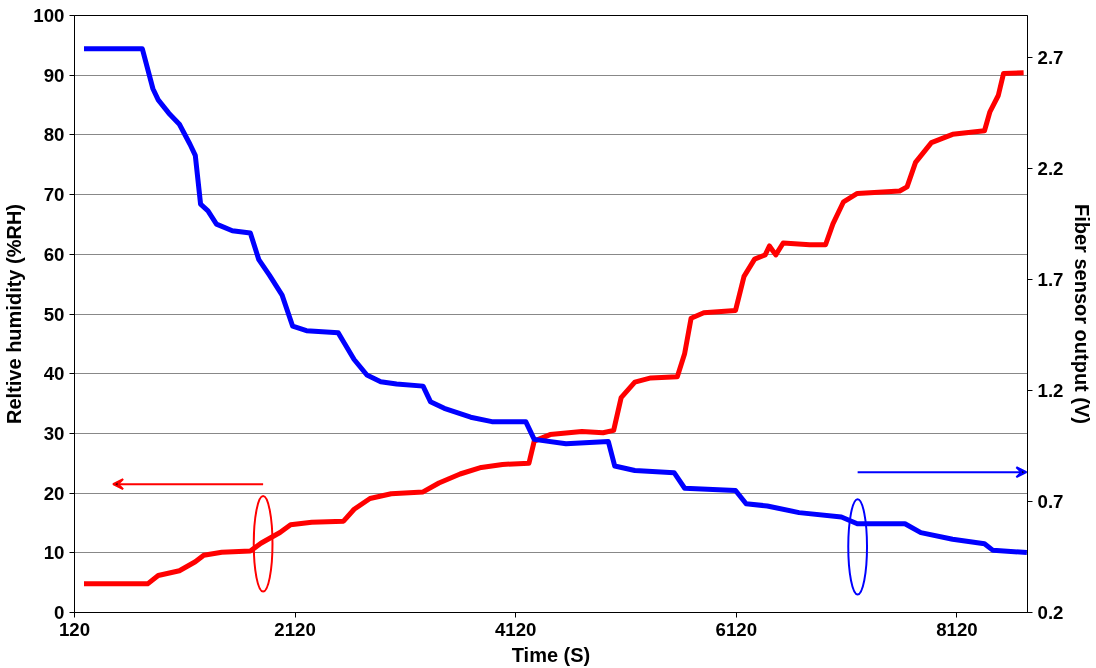  Describe the element at coordinates (54, 493) in the screenshot. I see `y-tick-label: 20` at that location.